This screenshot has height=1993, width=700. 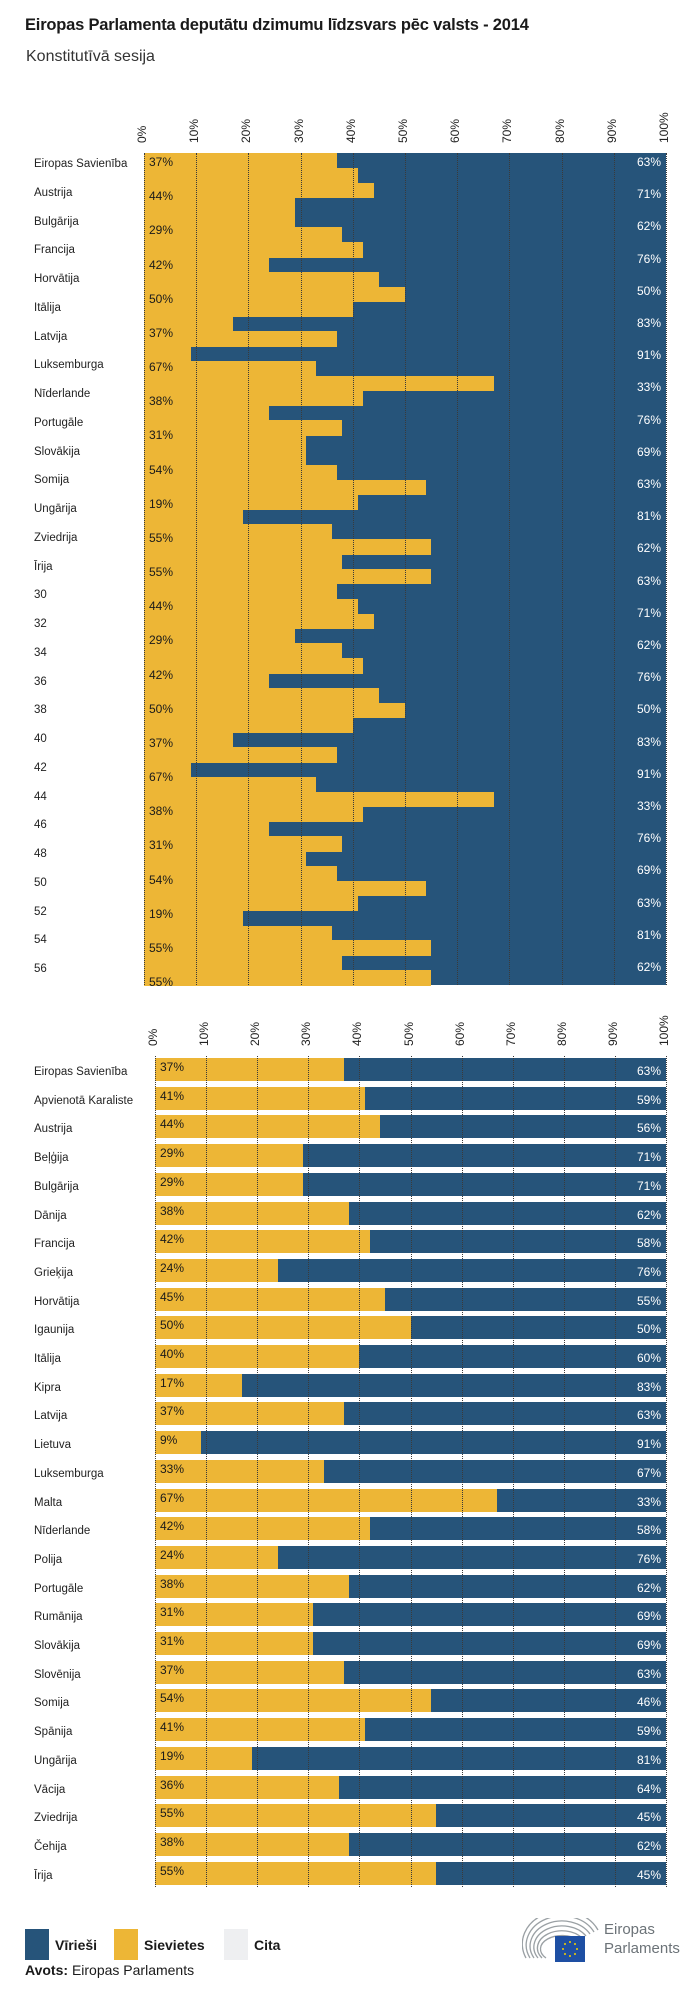 What do you see at coordinates (40, 825) in the screenshot?
I see `row-label: 46` at bounding box center [40, 825].